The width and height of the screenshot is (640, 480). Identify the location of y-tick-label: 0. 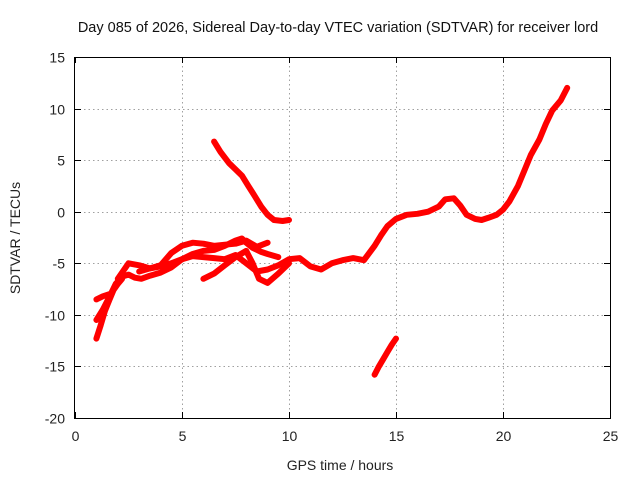
(61, 213).